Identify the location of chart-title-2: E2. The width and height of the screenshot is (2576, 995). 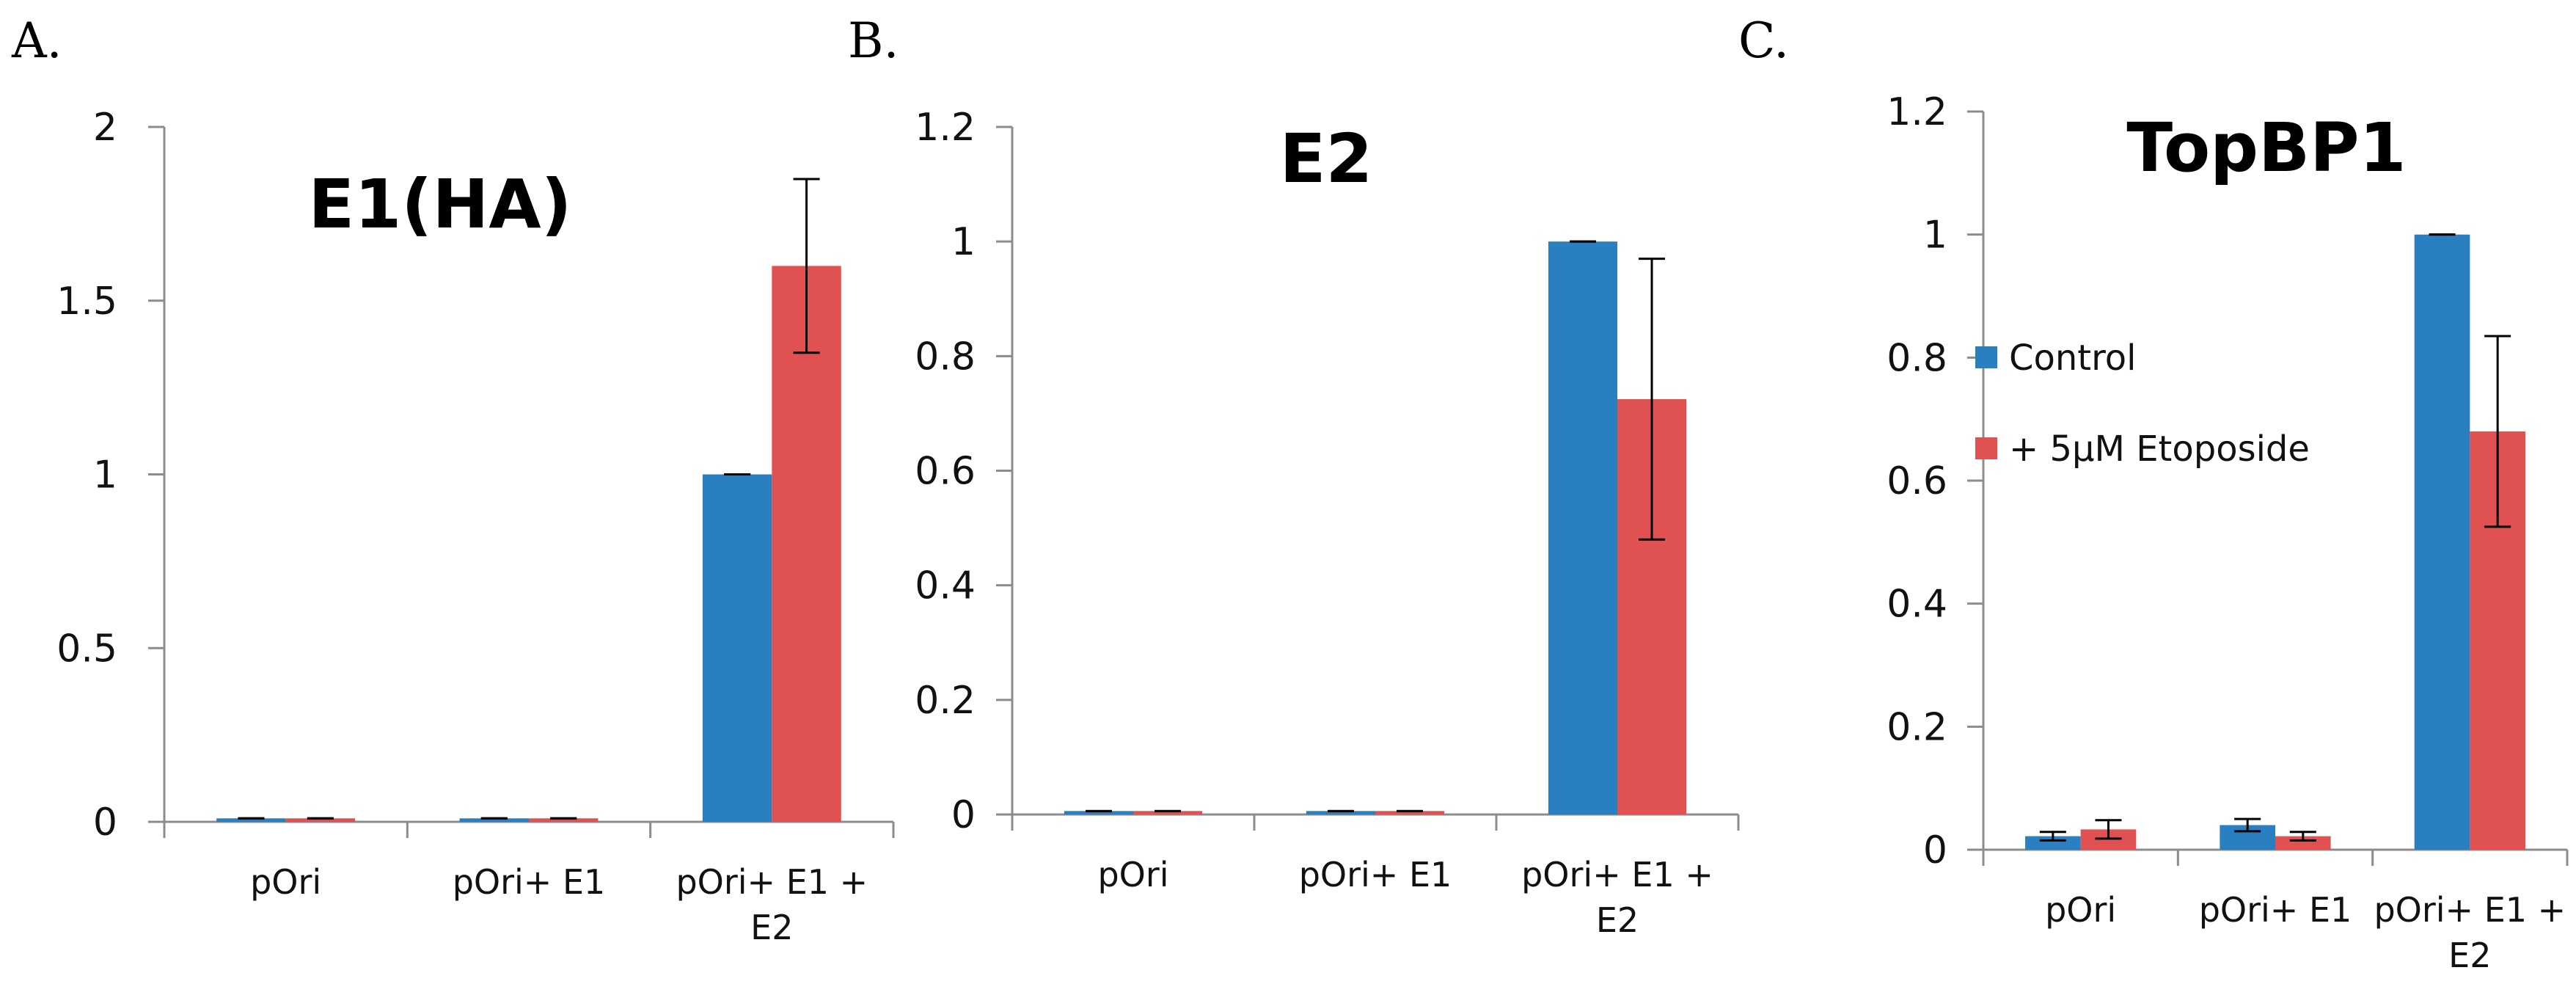
(1326, 159).